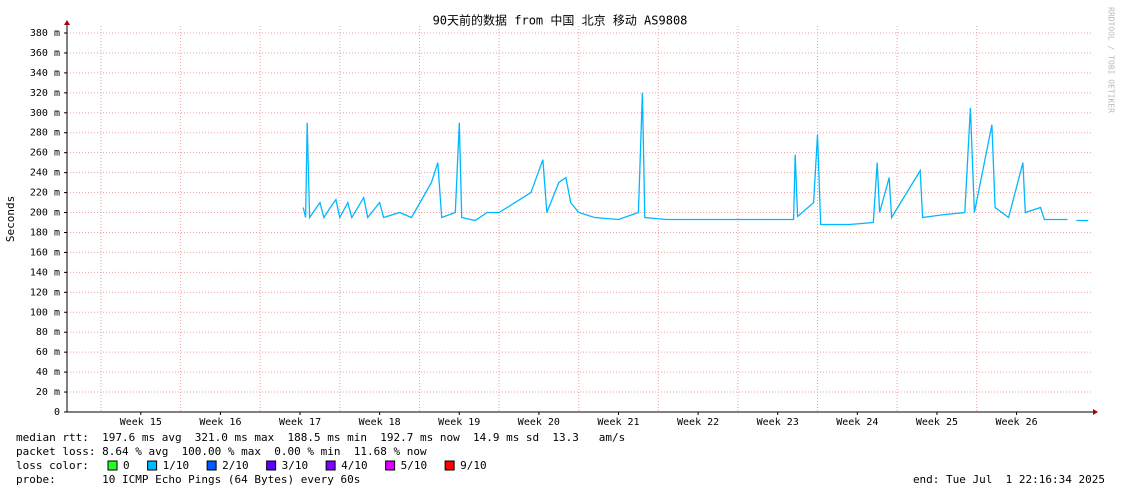 Image resolution: width=1121 pixels, height=494 pixels. Describe the element at coordinates (300, 422) in the screenshot. I see `x-tick-label: Week 17` at that location.